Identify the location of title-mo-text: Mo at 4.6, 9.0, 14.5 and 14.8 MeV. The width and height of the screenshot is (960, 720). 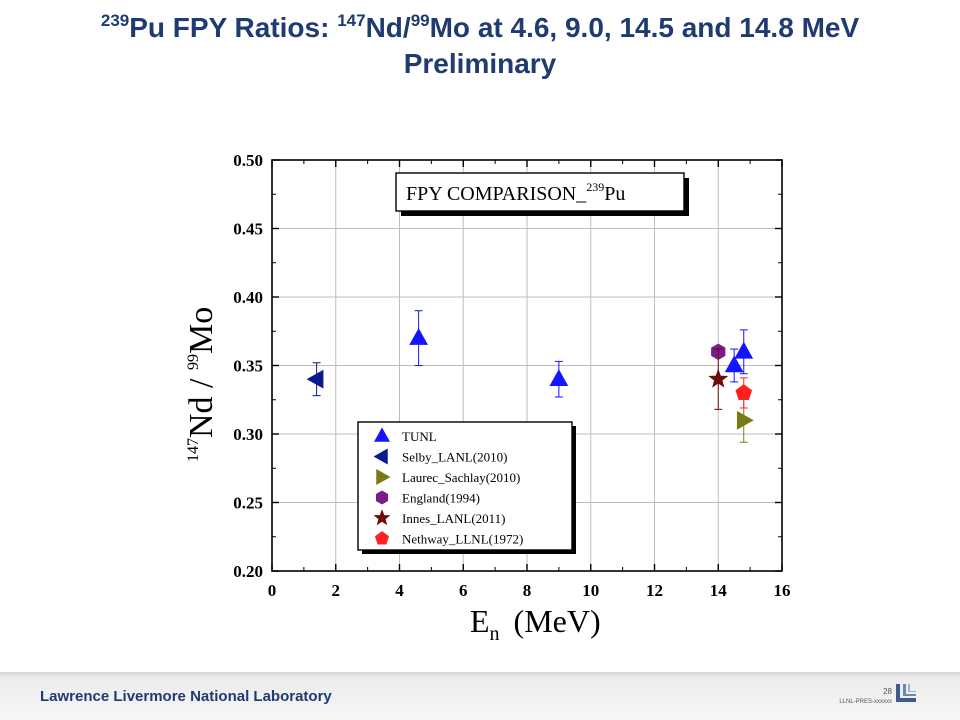
(644, 27).